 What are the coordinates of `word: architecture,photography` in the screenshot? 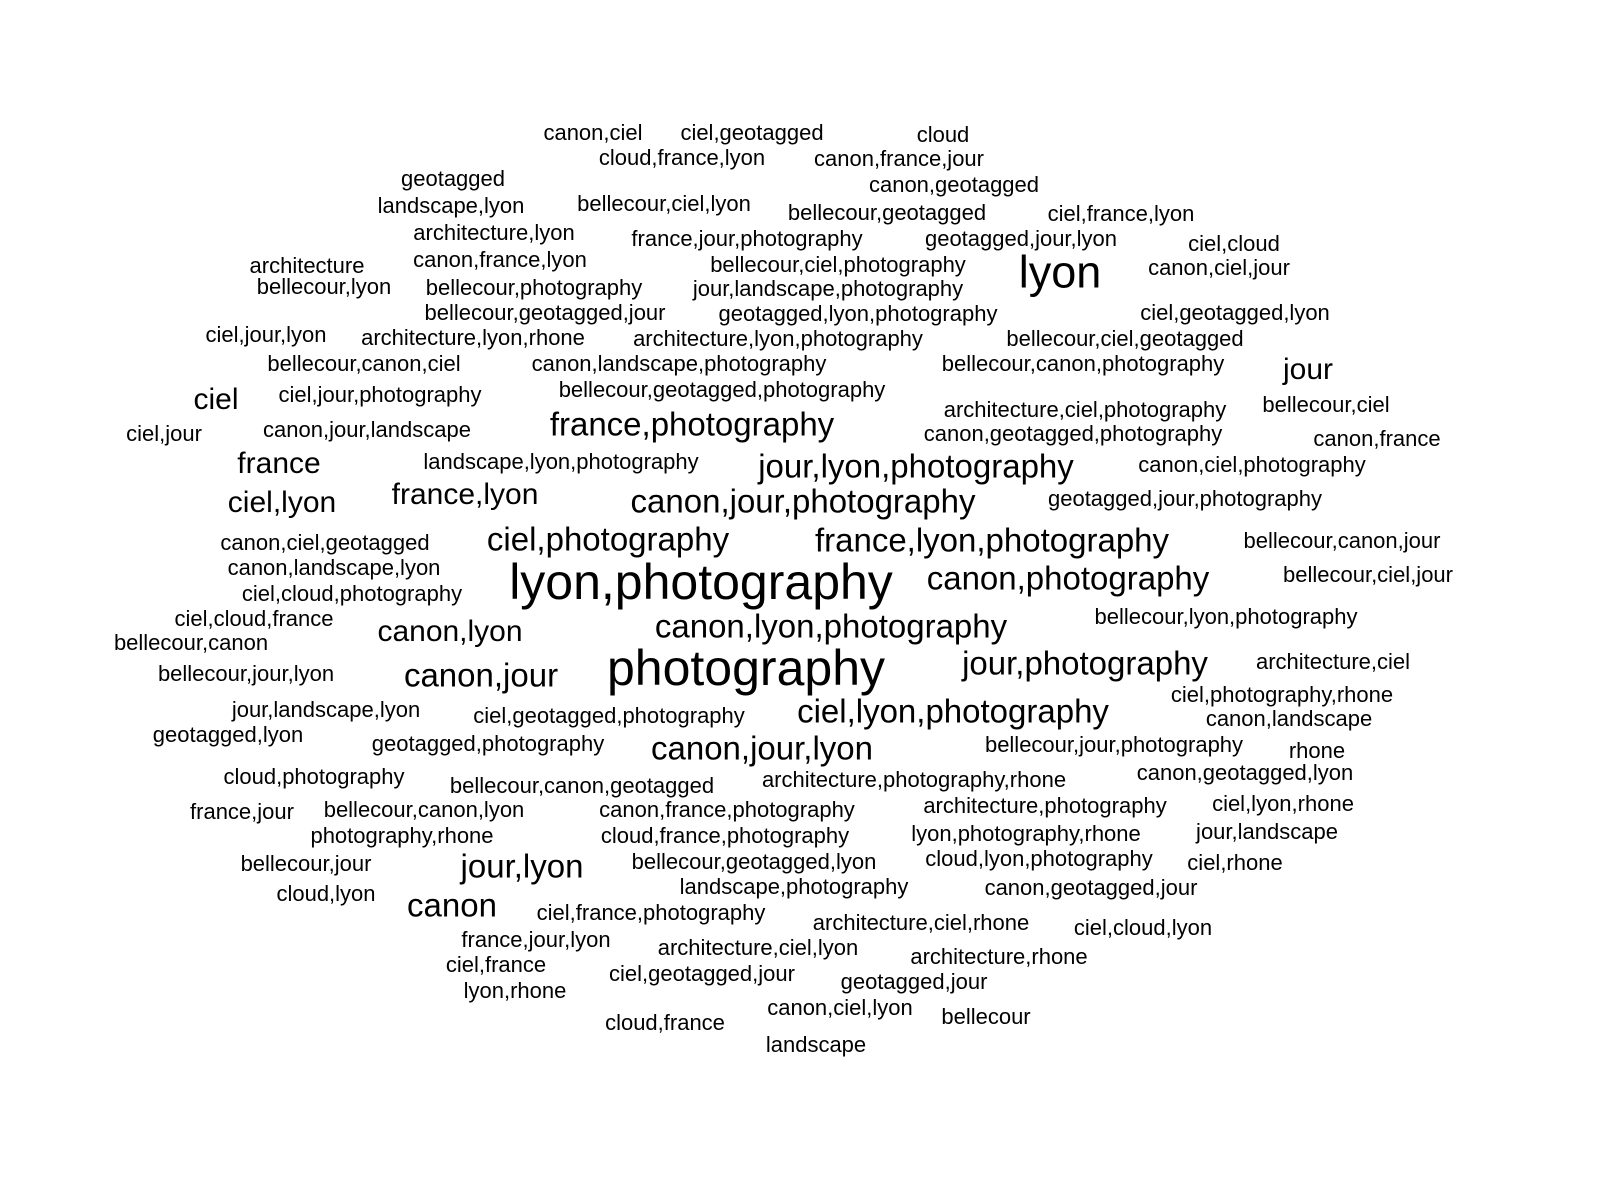 It's located at (1045, 805).